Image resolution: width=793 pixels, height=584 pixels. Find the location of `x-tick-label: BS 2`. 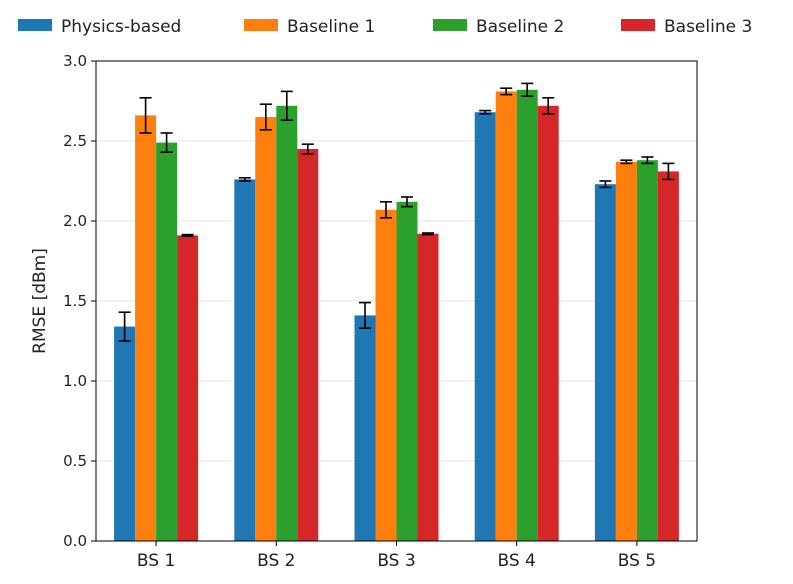

x-tick-label: BS 2 is located at coordinates (276, 561).